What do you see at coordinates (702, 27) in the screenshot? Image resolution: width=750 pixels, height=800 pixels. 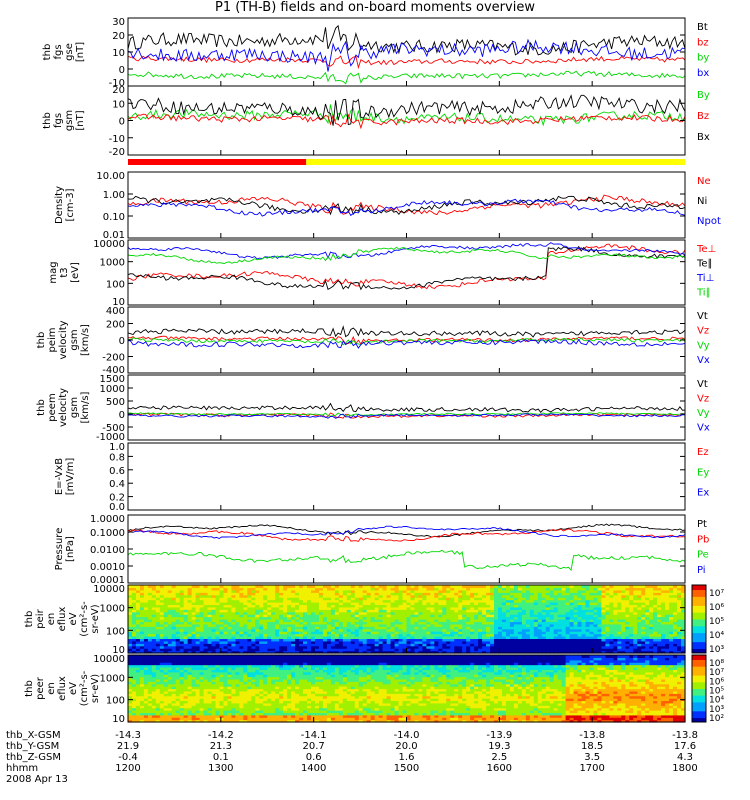 I see `legend-Bt: Bt` at bounding box center [702, 27].